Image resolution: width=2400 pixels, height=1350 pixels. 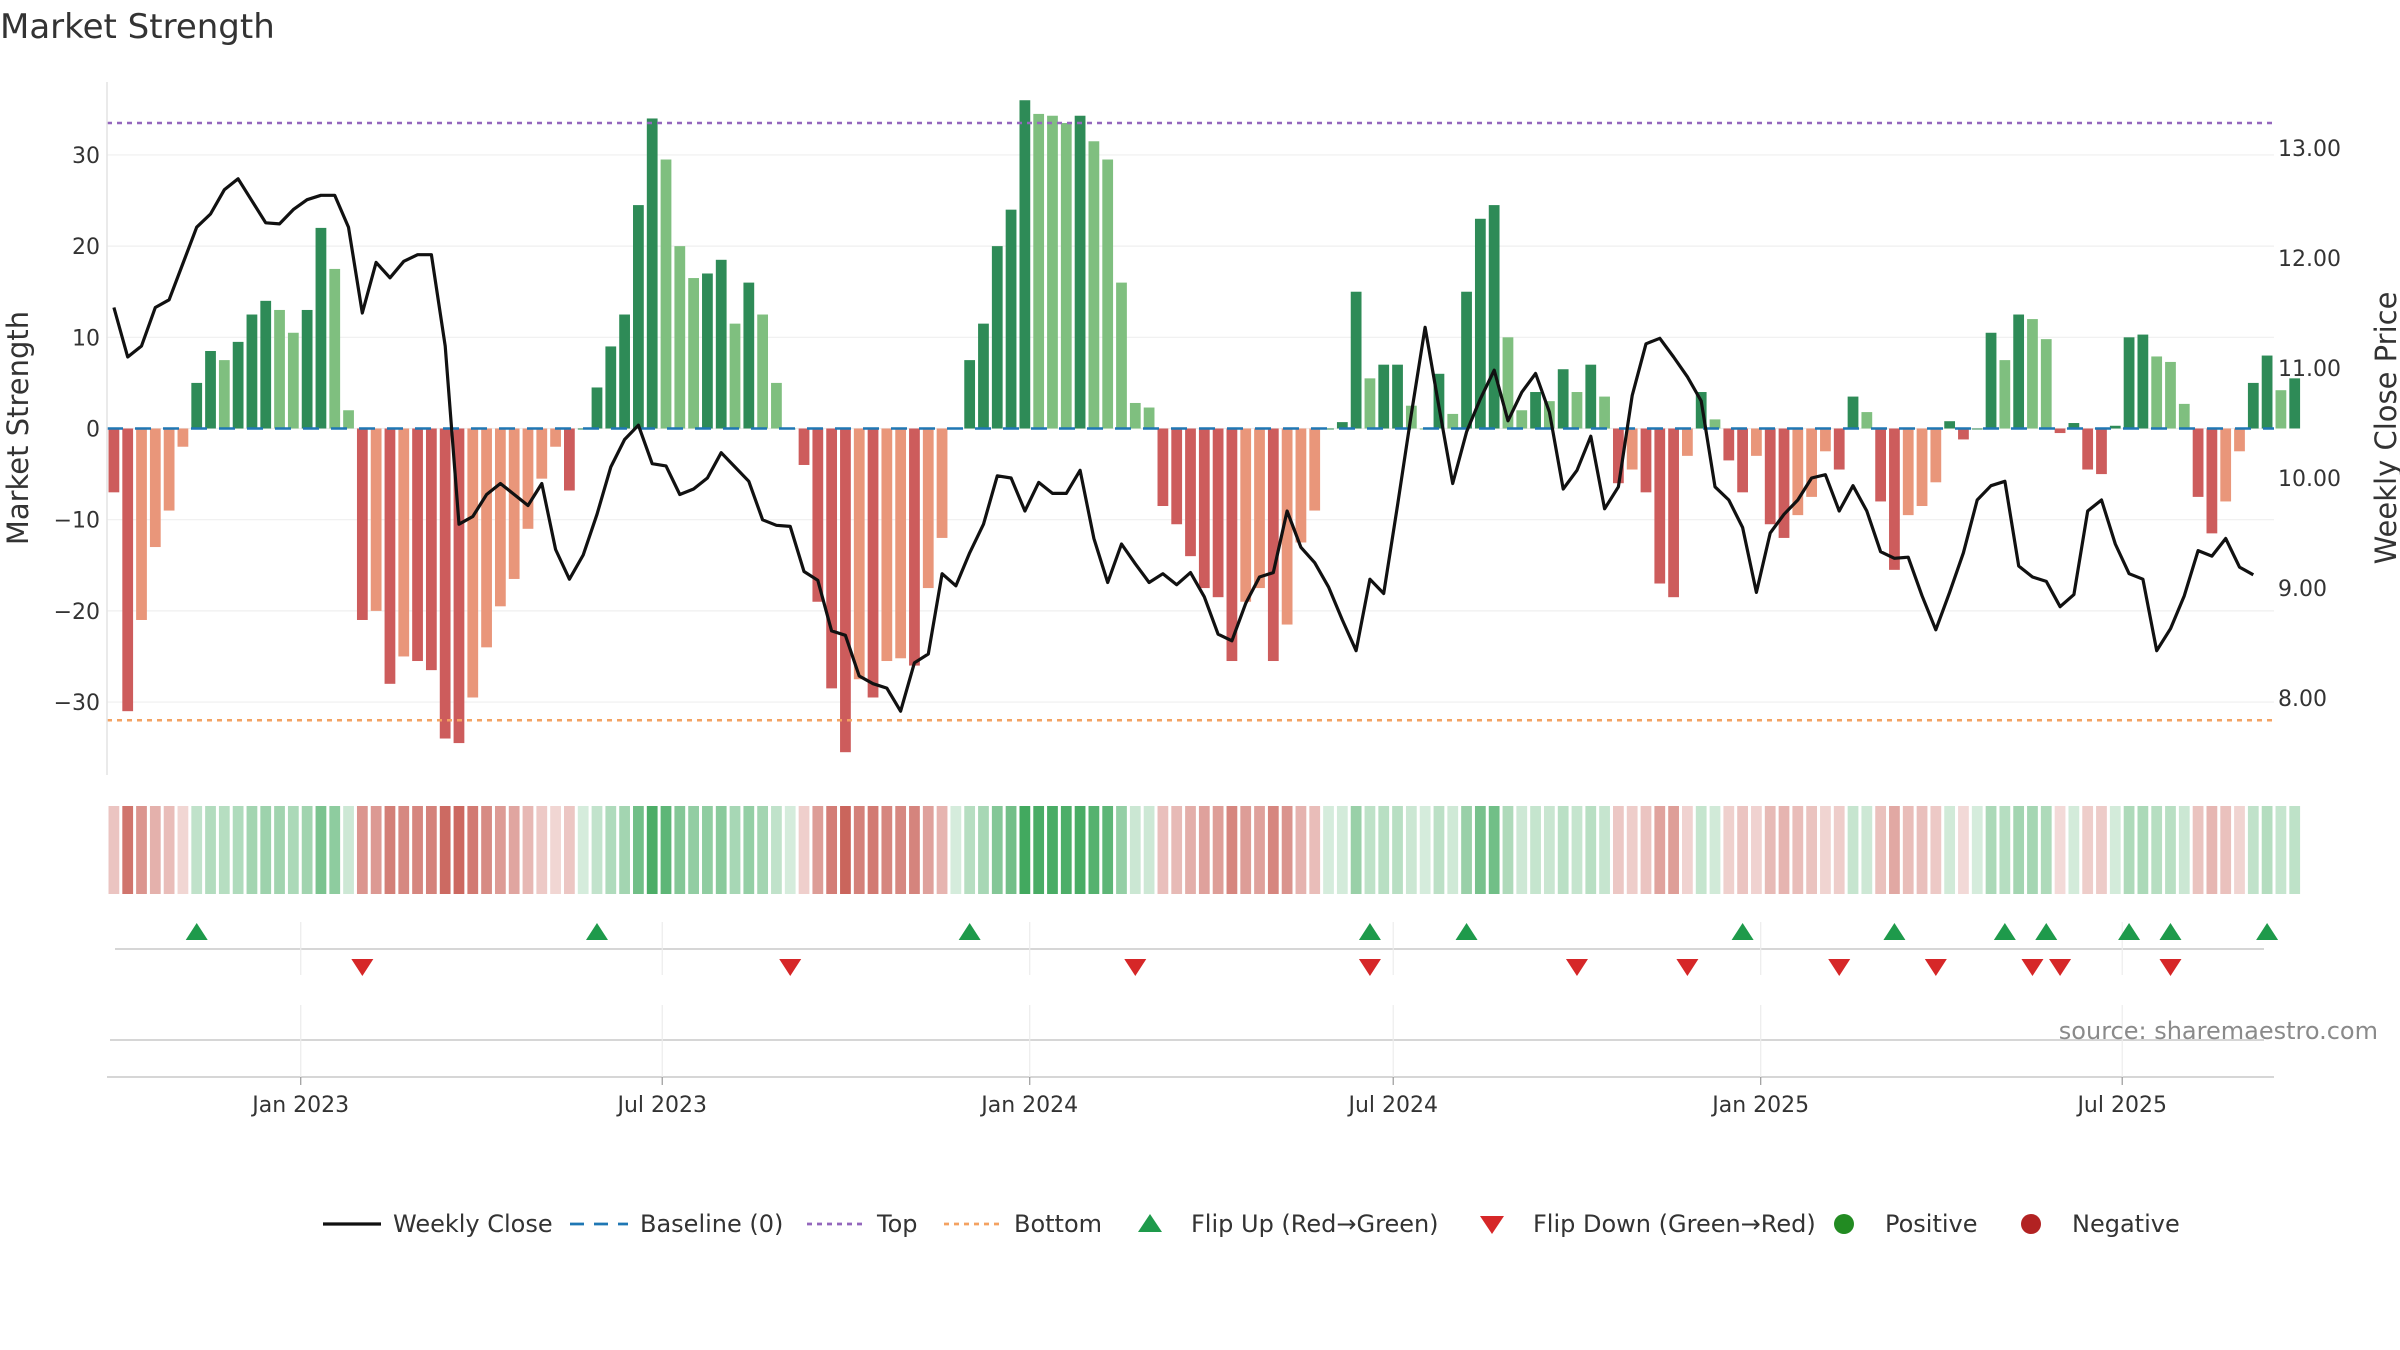 I want to click on legend-swatch-flip-down, so click(x=1492, y=1225).